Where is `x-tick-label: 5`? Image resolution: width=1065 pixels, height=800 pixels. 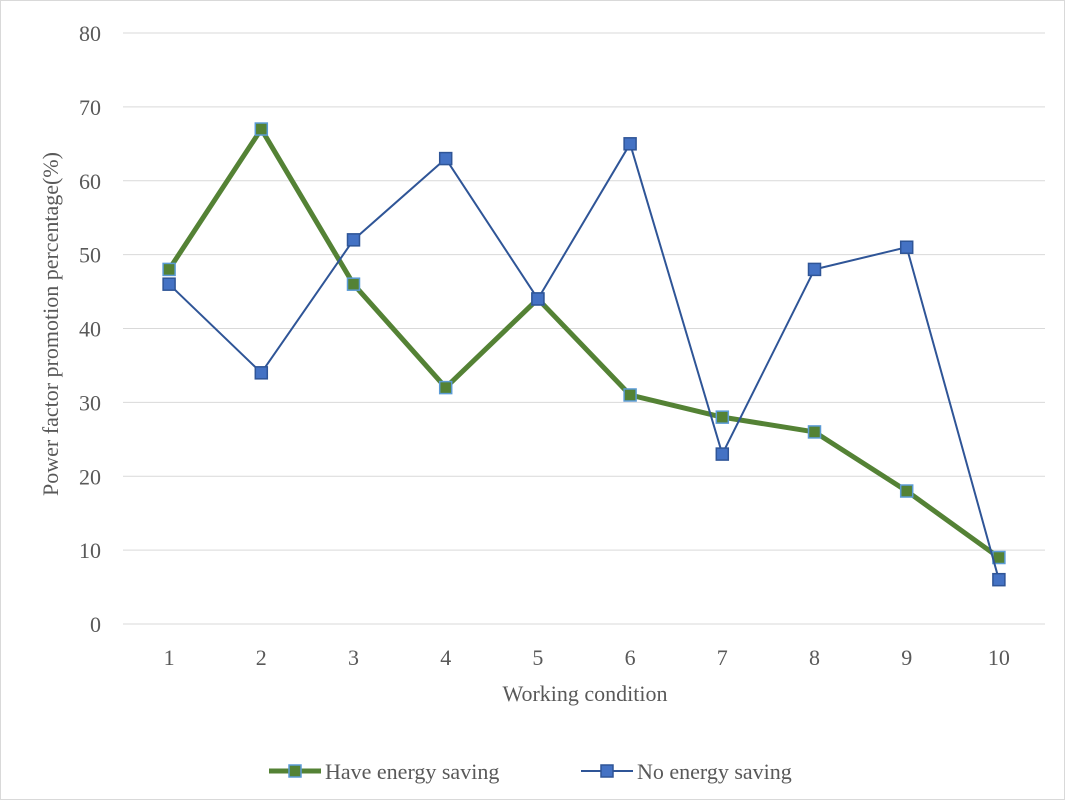
x-tick-label: 5 is located at coordinates (537, 657).